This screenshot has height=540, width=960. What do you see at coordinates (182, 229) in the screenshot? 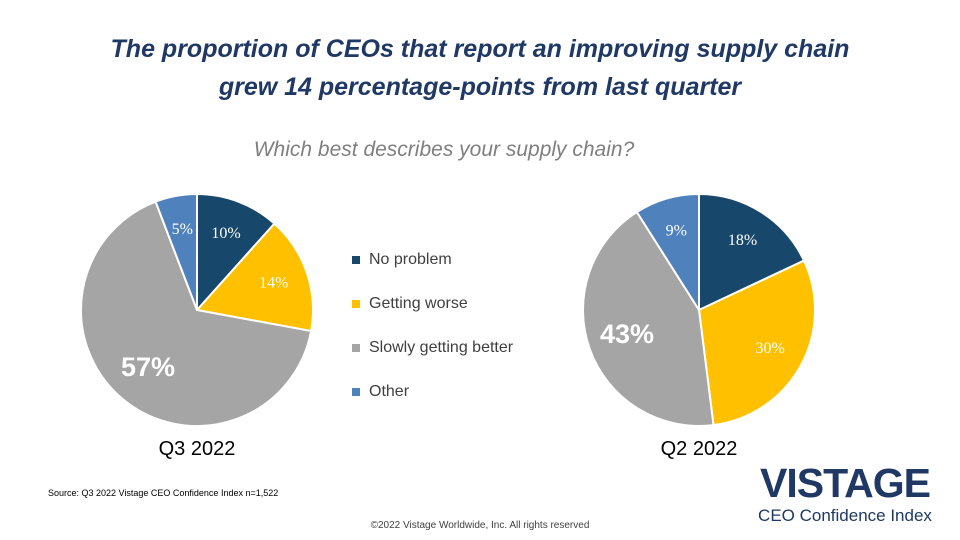
I see `pie-data-label-other-q3: 5%` at bounding box center [182, 229].